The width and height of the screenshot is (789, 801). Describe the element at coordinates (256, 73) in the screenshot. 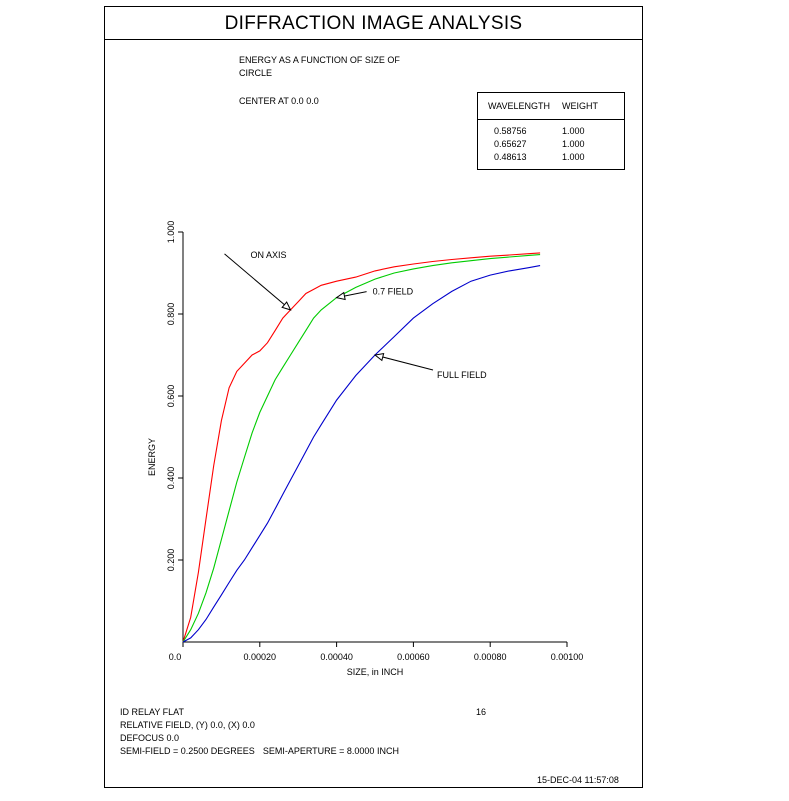

I see `subtitle-line2: CIRCLE` at that location.